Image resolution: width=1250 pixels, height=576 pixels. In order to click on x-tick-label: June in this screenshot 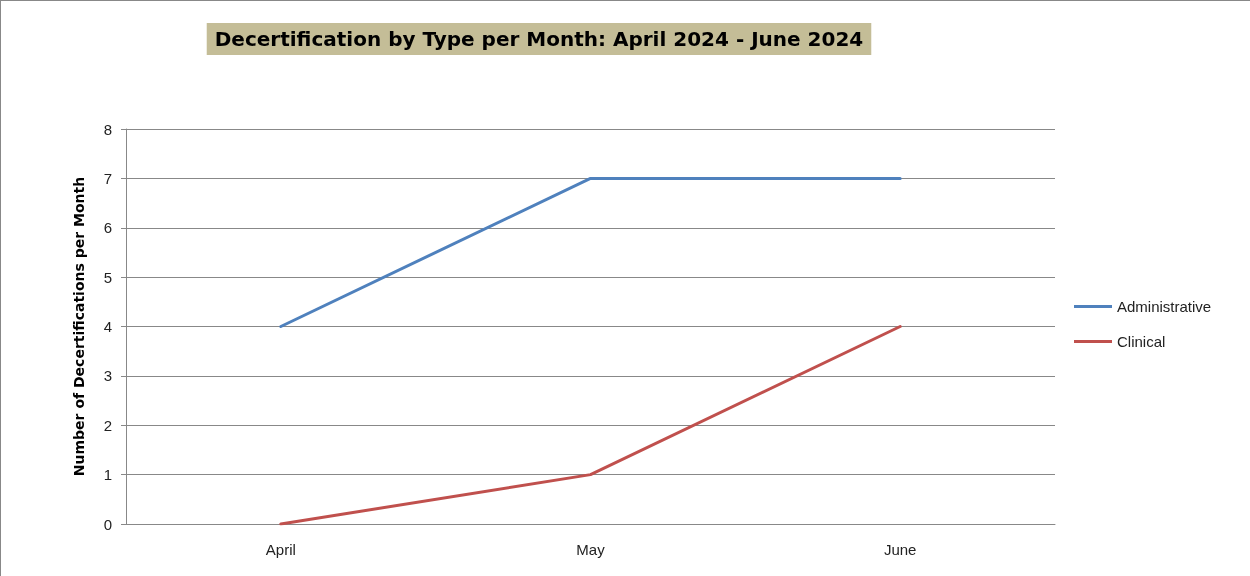, I will do `click(900, 549)`.